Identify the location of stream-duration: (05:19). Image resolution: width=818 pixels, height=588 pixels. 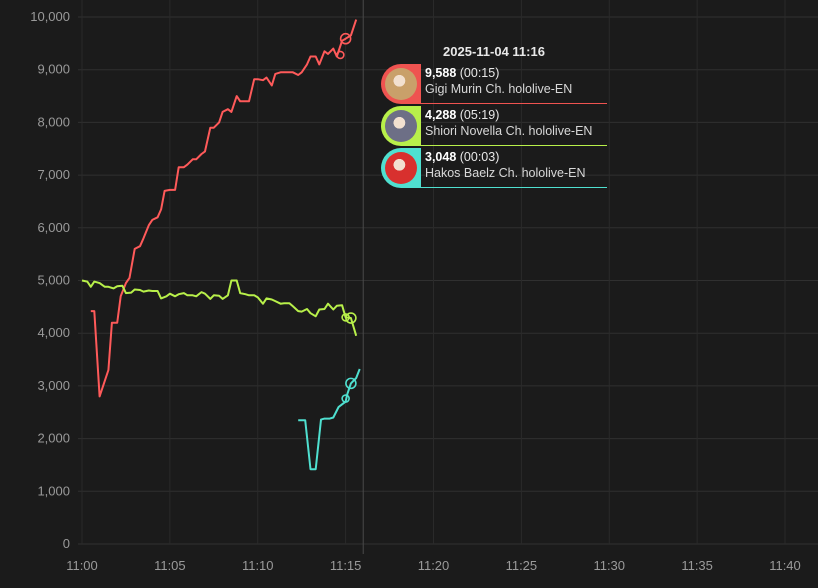
(479, 114).